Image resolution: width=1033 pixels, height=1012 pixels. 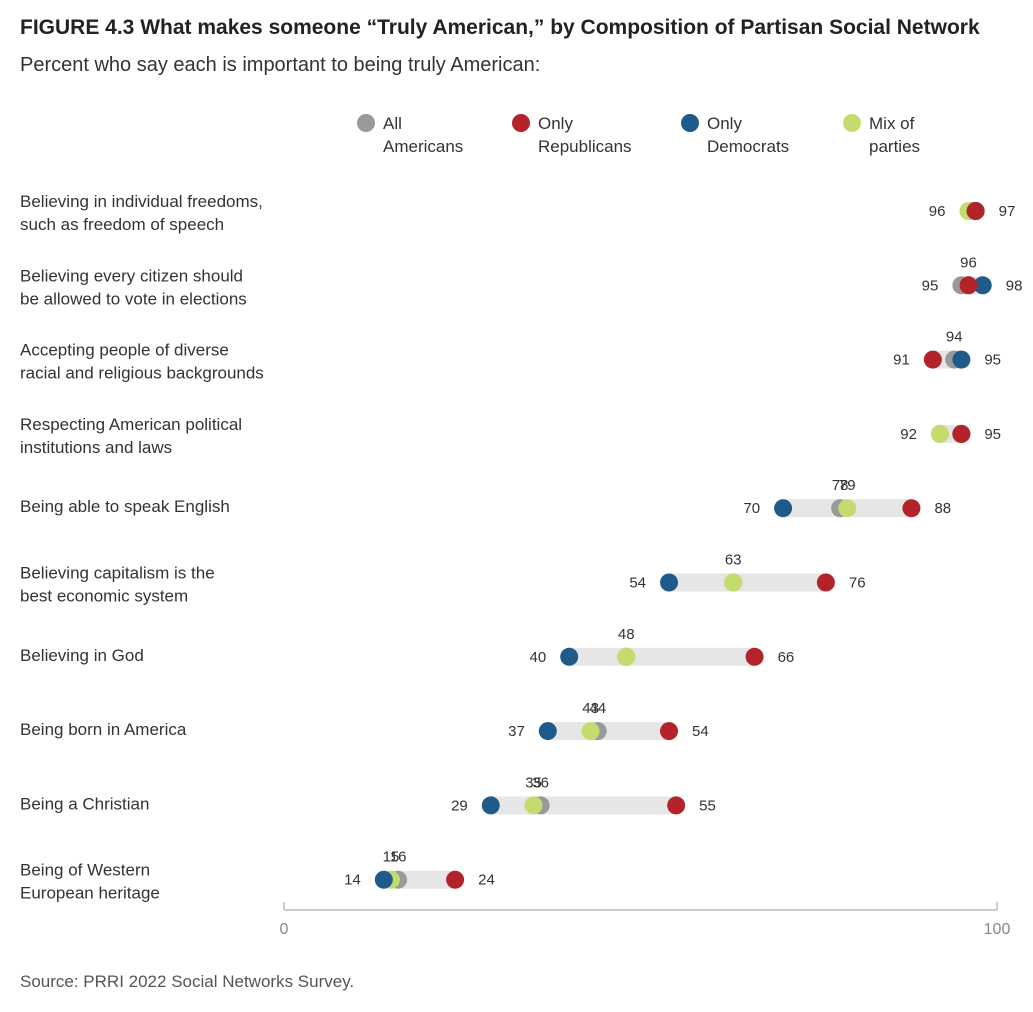 What do you see at coordinates (748, 146) in the screenshot?
I see `legend-democrats-label: Democrats` at bounding box center [748, 146].